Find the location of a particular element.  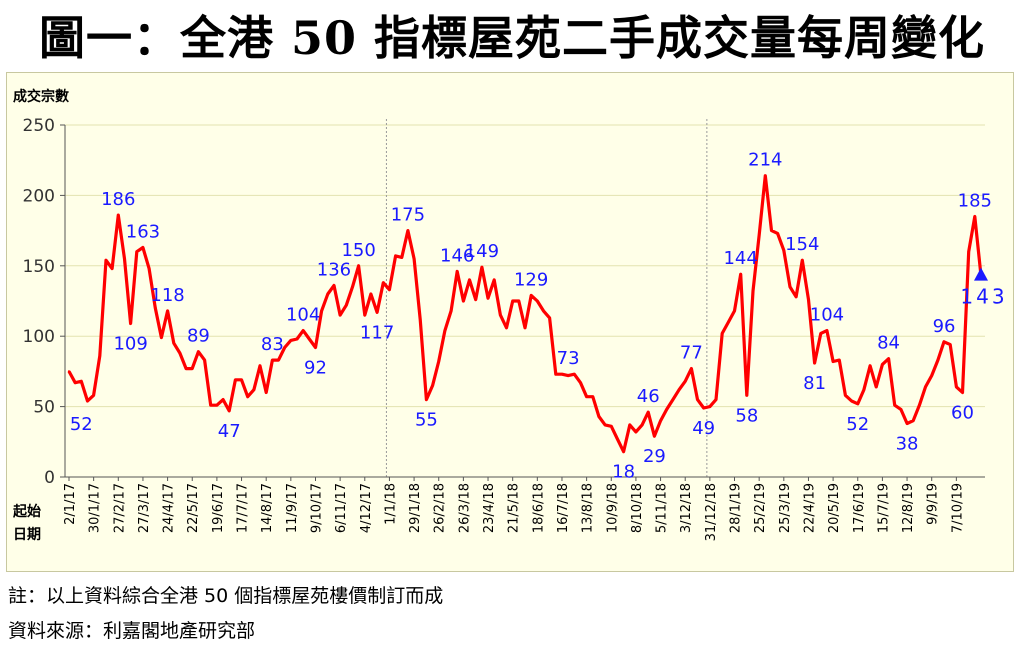

data-label: 154 is located at coordinates (802, 244).